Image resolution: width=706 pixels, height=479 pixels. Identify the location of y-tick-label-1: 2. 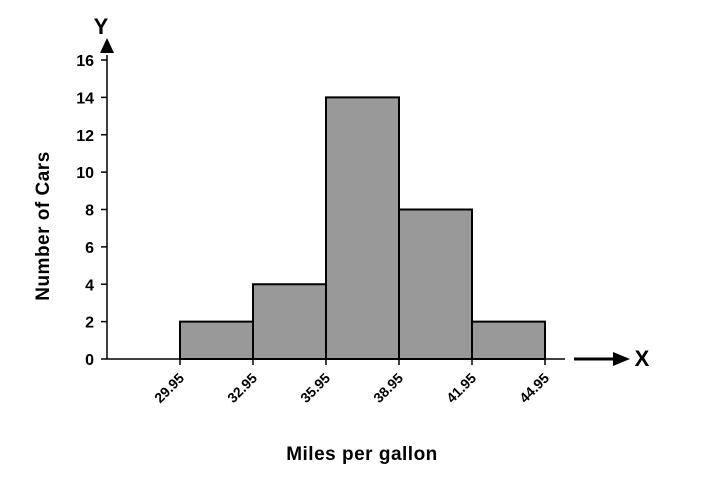
(89, 323).